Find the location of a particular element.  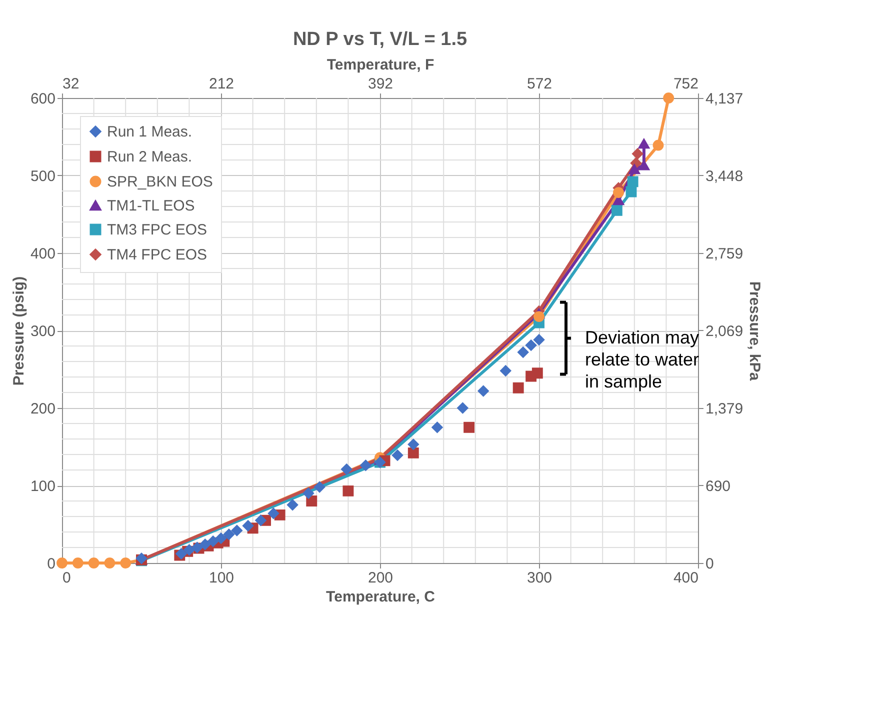

y-tick-label: 600 is located at coordinates (43, 99).